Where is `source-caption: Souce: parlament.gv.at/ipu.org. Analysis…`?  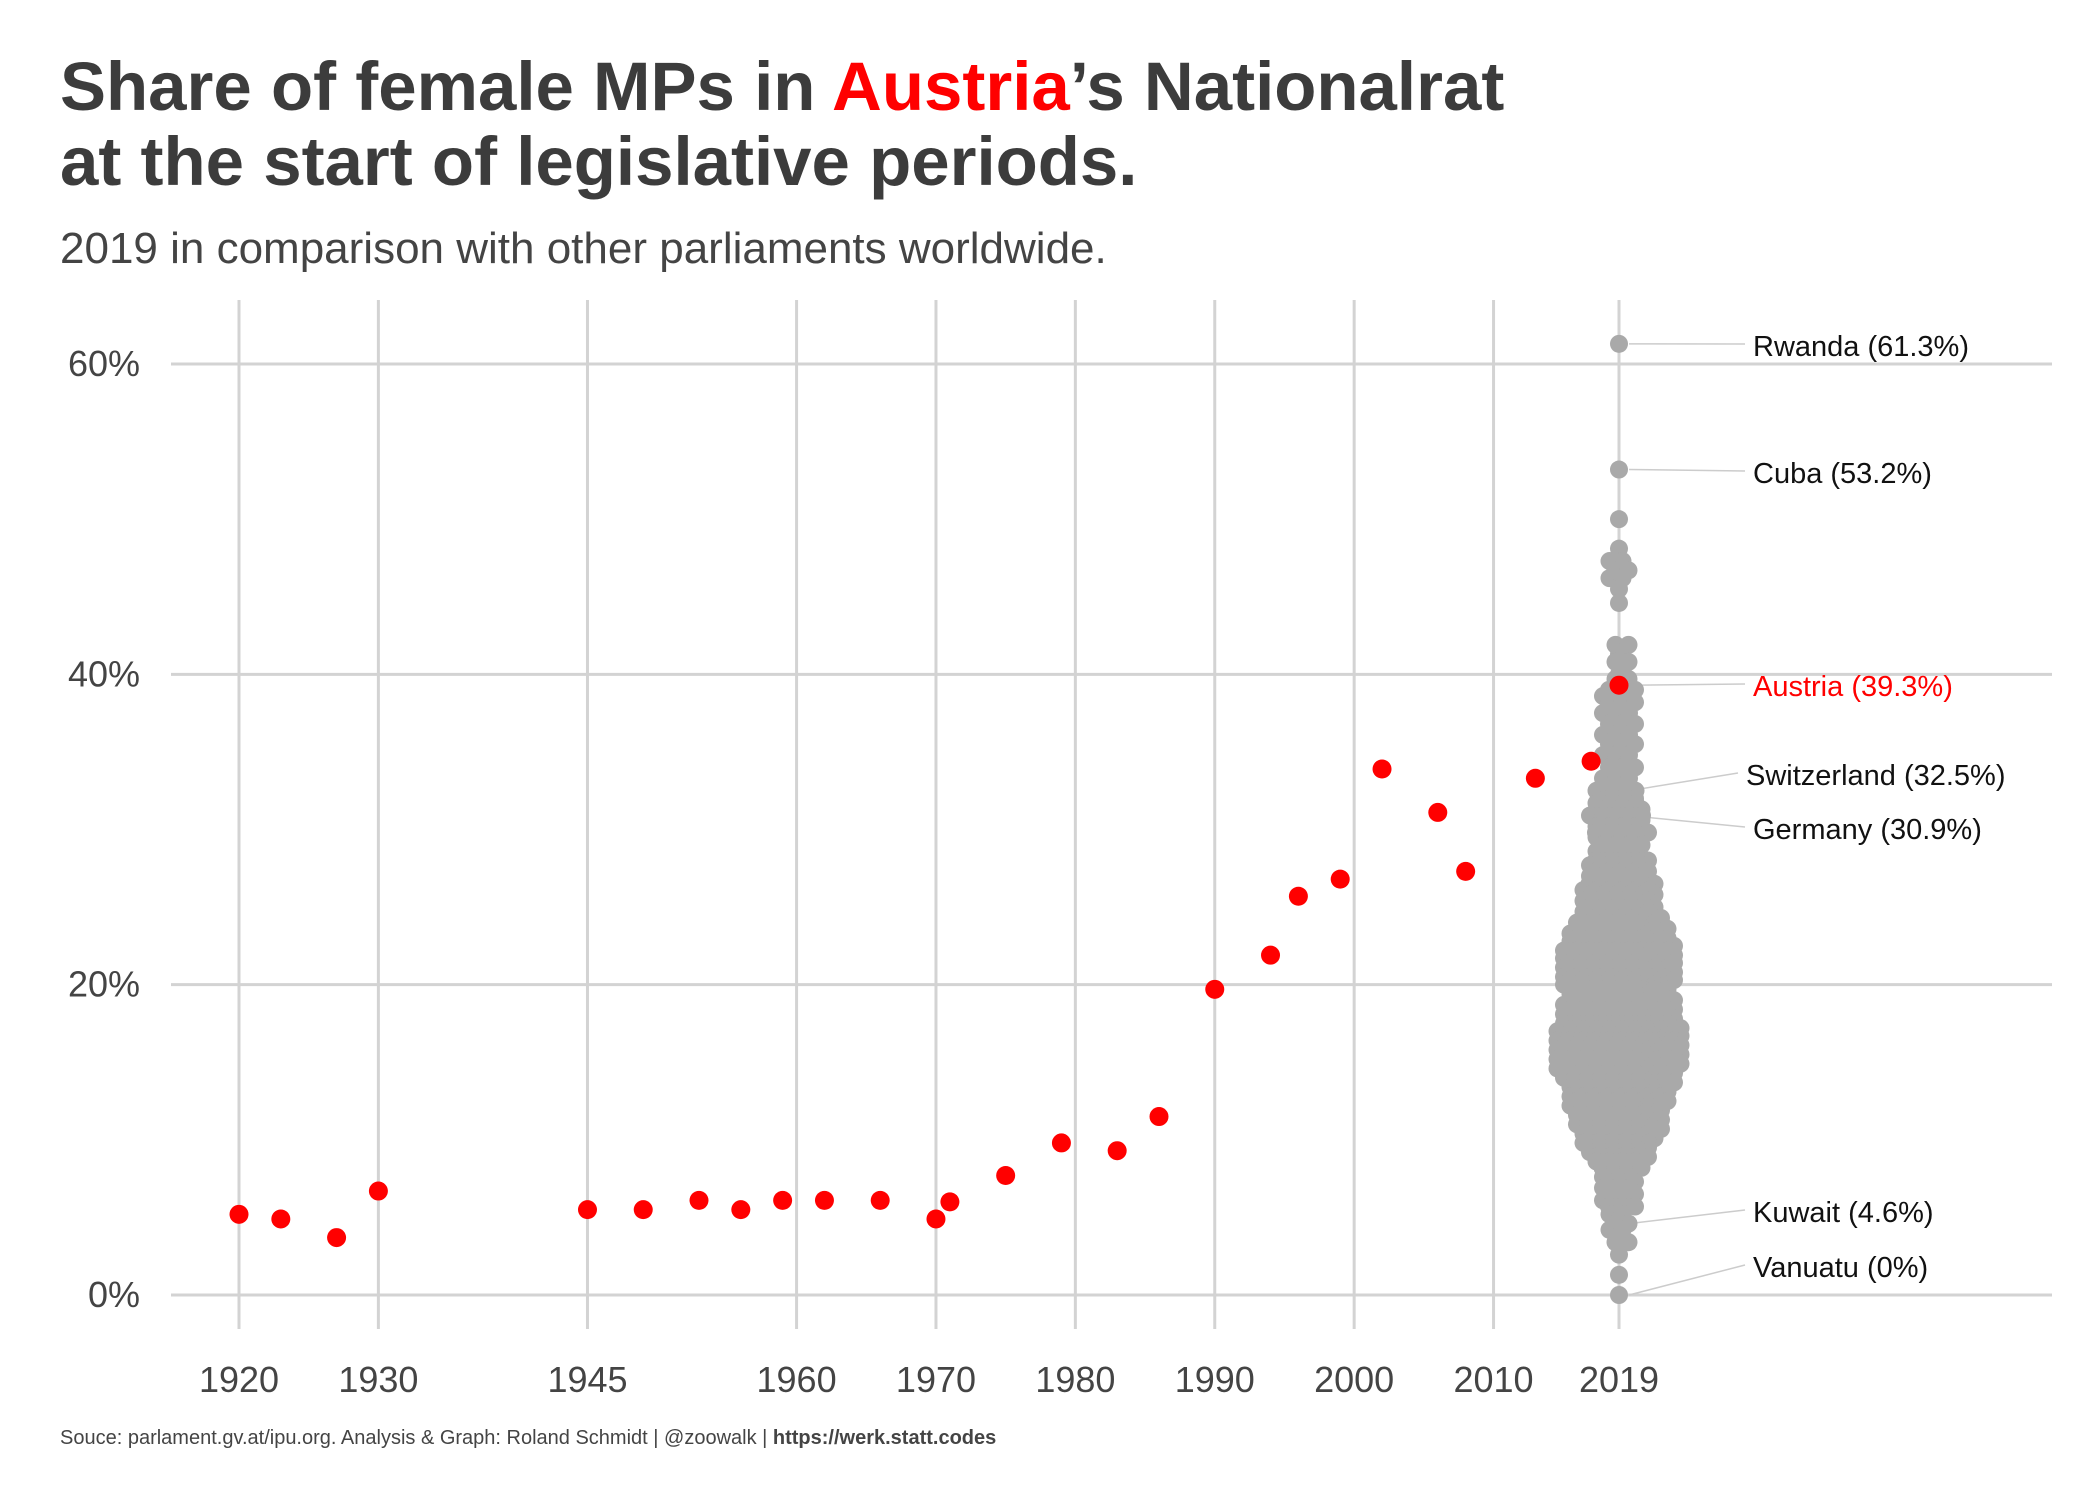 source-caption: Souce: parlament.gv.at/ipu.org. Analysis… is located at coordinates (528, 1438).